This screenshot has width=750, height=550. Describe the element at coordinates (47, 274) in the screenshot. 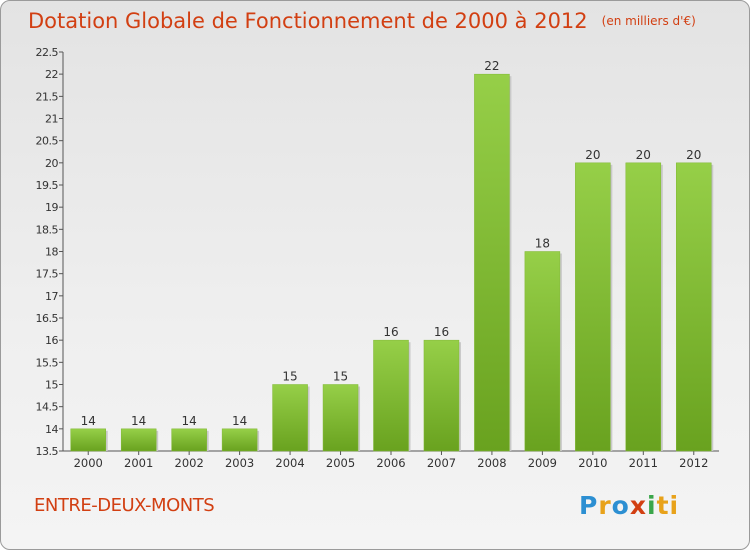

I see `y-tick-label: 17.5` at that location.